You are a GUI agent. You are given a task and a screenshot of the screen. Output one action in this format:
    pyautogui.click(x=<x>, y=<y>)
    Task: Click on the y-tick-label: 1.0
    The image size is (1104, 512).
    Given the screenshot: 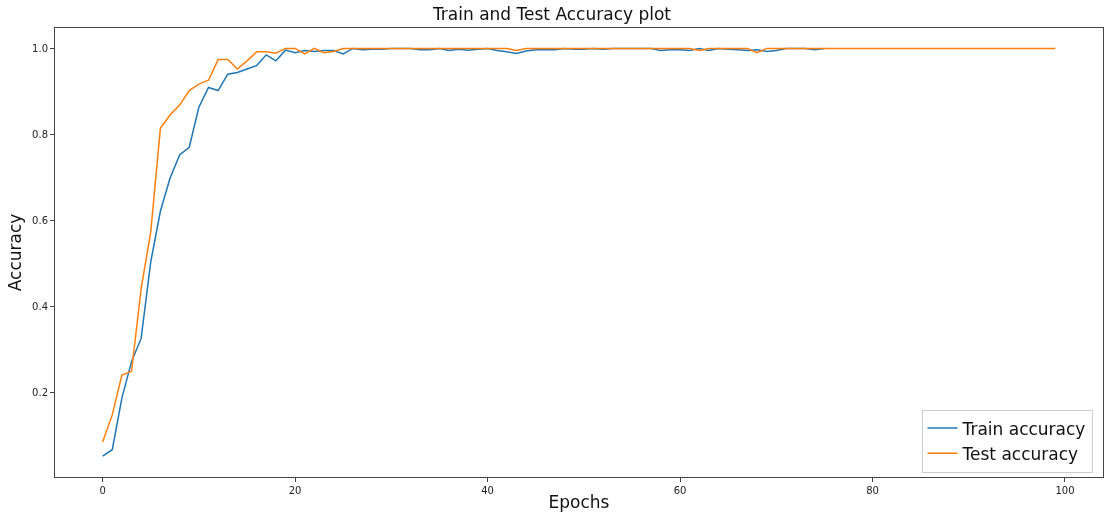 What is the action you would take?
    pyautogui.click(x=40, y=48)
    